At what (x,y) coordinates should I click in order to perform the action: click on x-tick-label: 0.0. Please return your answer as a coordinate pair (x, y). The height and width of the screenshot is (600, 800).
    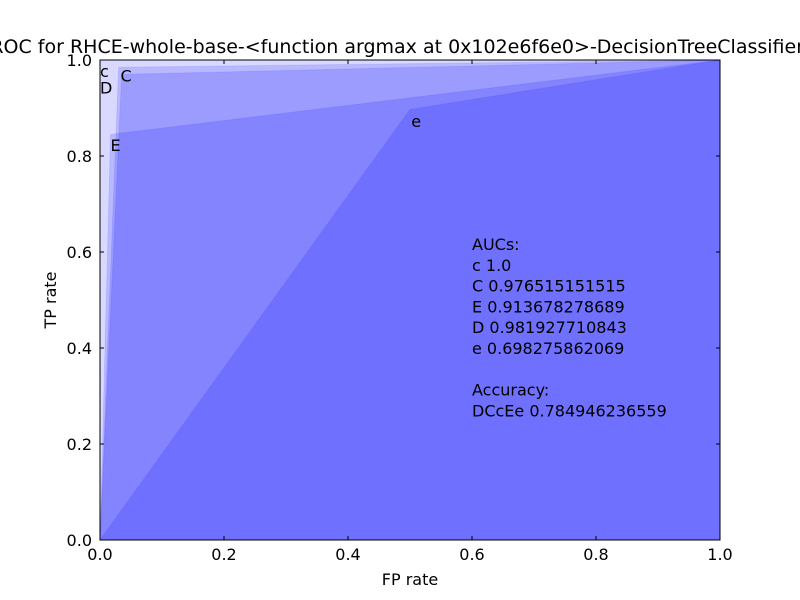
    Looking at the image, I should click on (99, 554).